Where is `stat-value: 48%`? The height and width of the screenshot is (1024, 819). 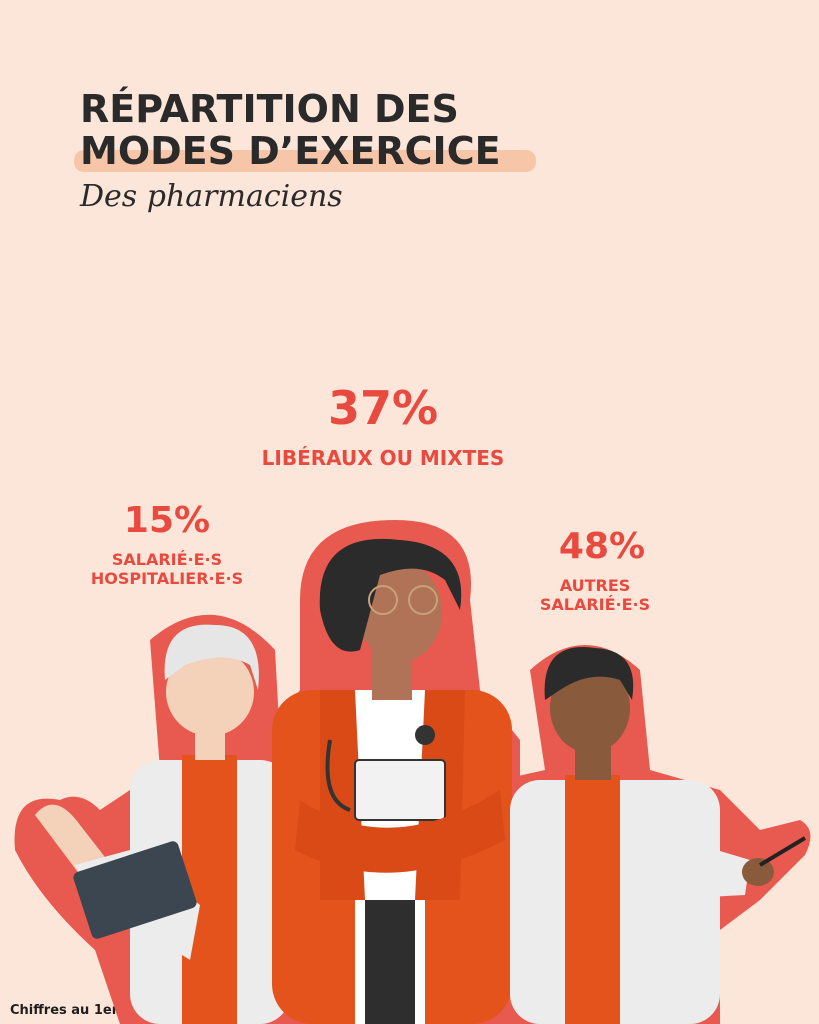
stat-value: 48% is located at coordinates (602, 546).